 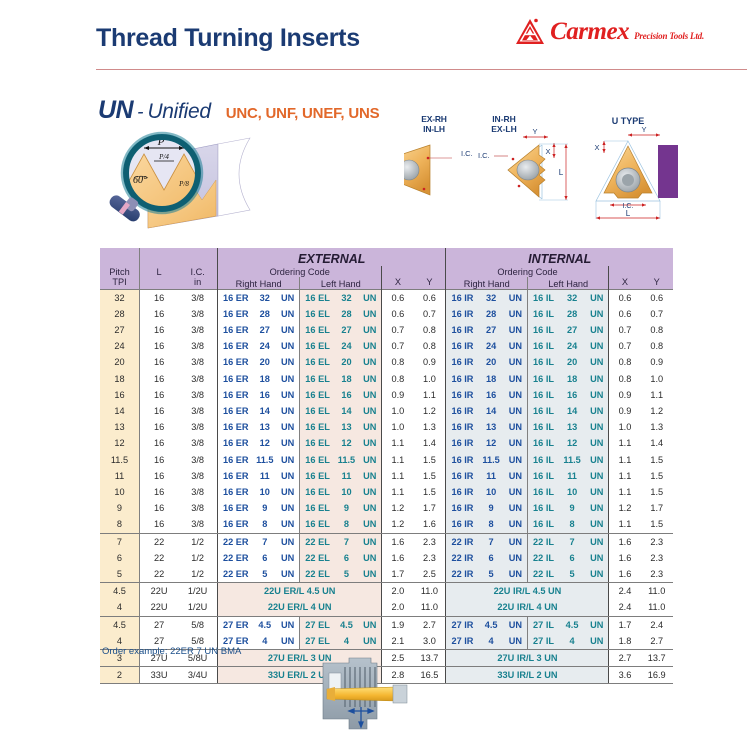 What do you see at coordinates (120, 427) in the screenshot?
I see `cell-pitch: 13` at bounding box center [120, 427].